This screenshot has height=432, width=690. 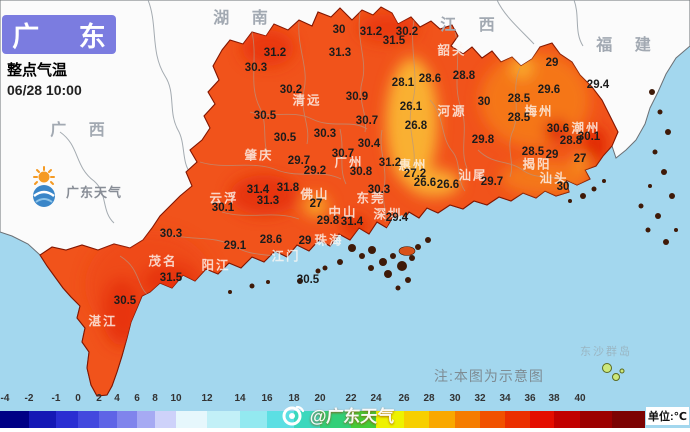 I want to click on schematic-note: 注:本图为示意图, so click(x=489, y=376).